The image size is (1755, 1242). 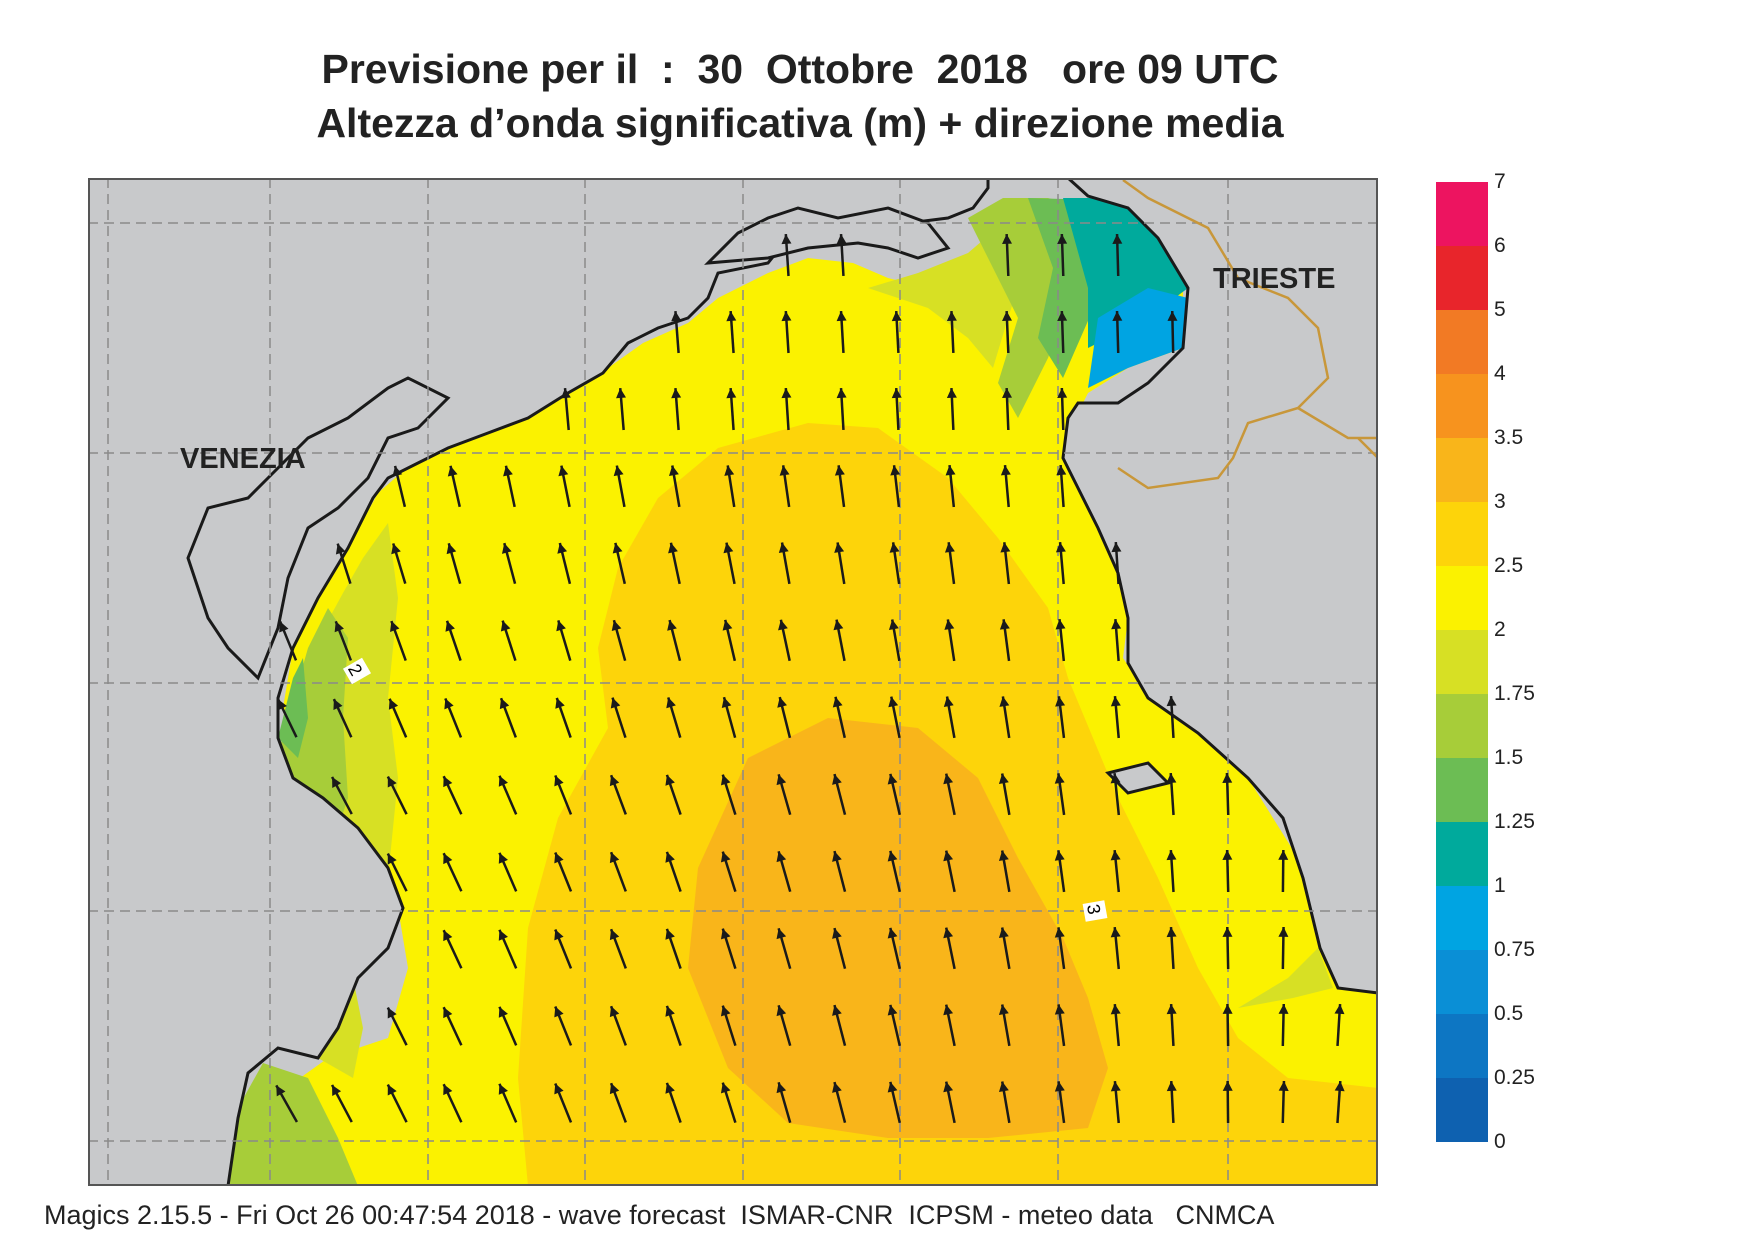 I want to click on legend-tick-label: 5, so click(x=1500, y=309).